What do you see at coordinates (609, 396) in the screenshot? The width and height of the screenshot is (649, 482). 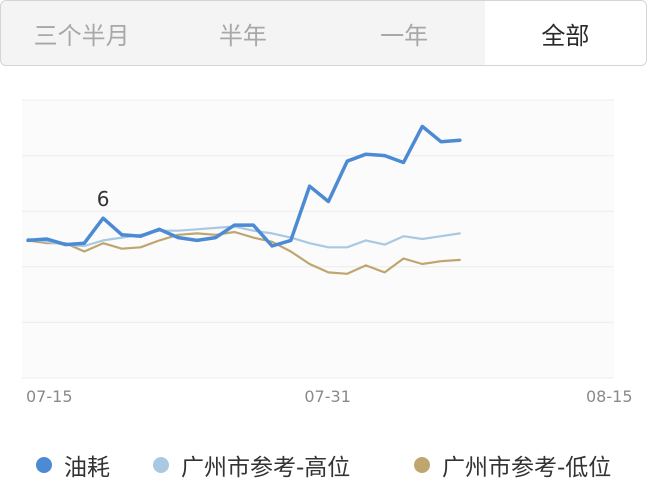 I see `x-tick-label: 08-15` at bounding box center [609, 396].